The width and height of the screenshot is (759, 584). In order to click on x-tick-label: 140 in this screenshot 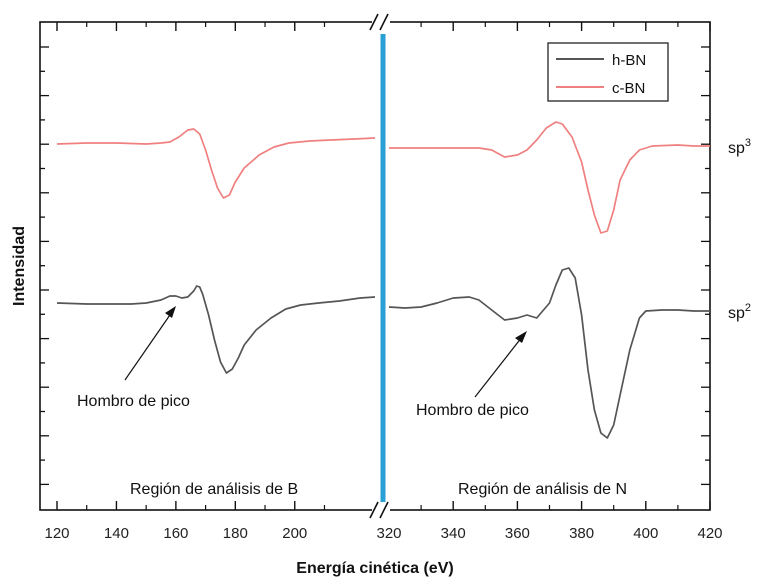, I will do `click(116, 533)`.